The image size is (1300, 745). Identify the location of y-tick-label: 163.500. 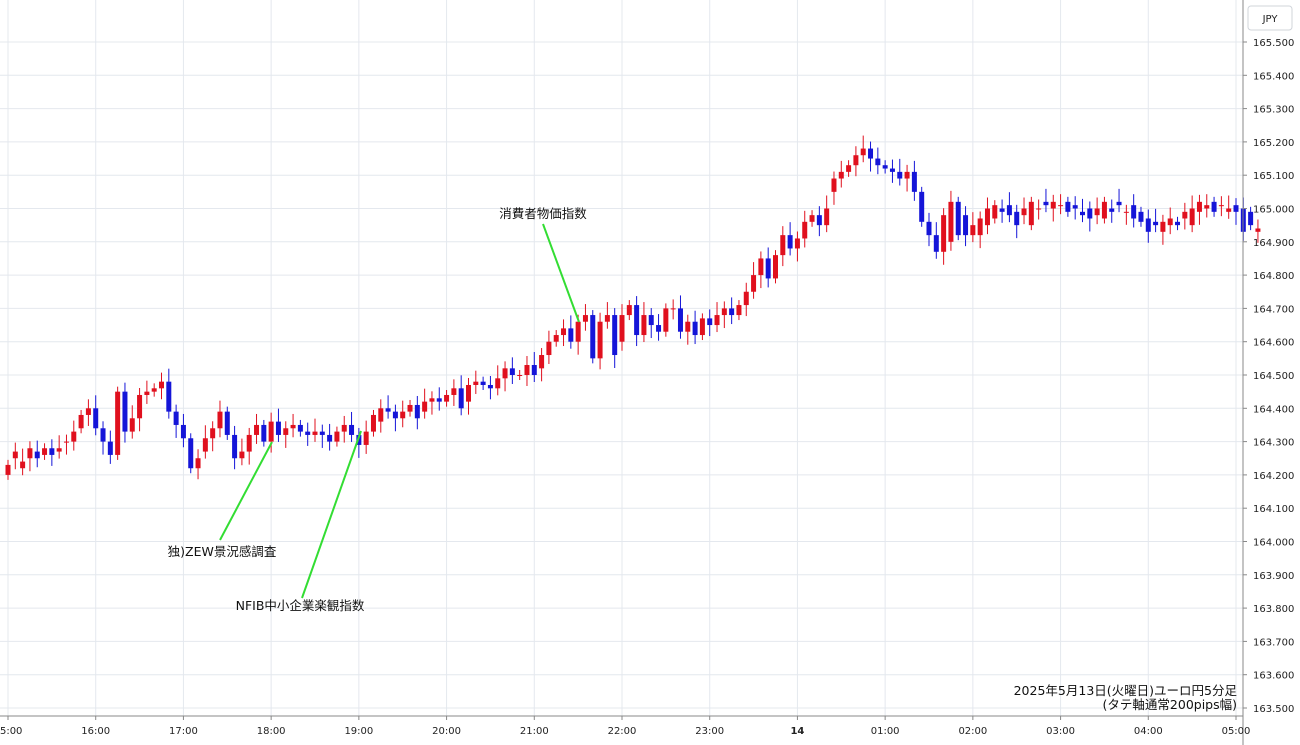
(1273, 709).